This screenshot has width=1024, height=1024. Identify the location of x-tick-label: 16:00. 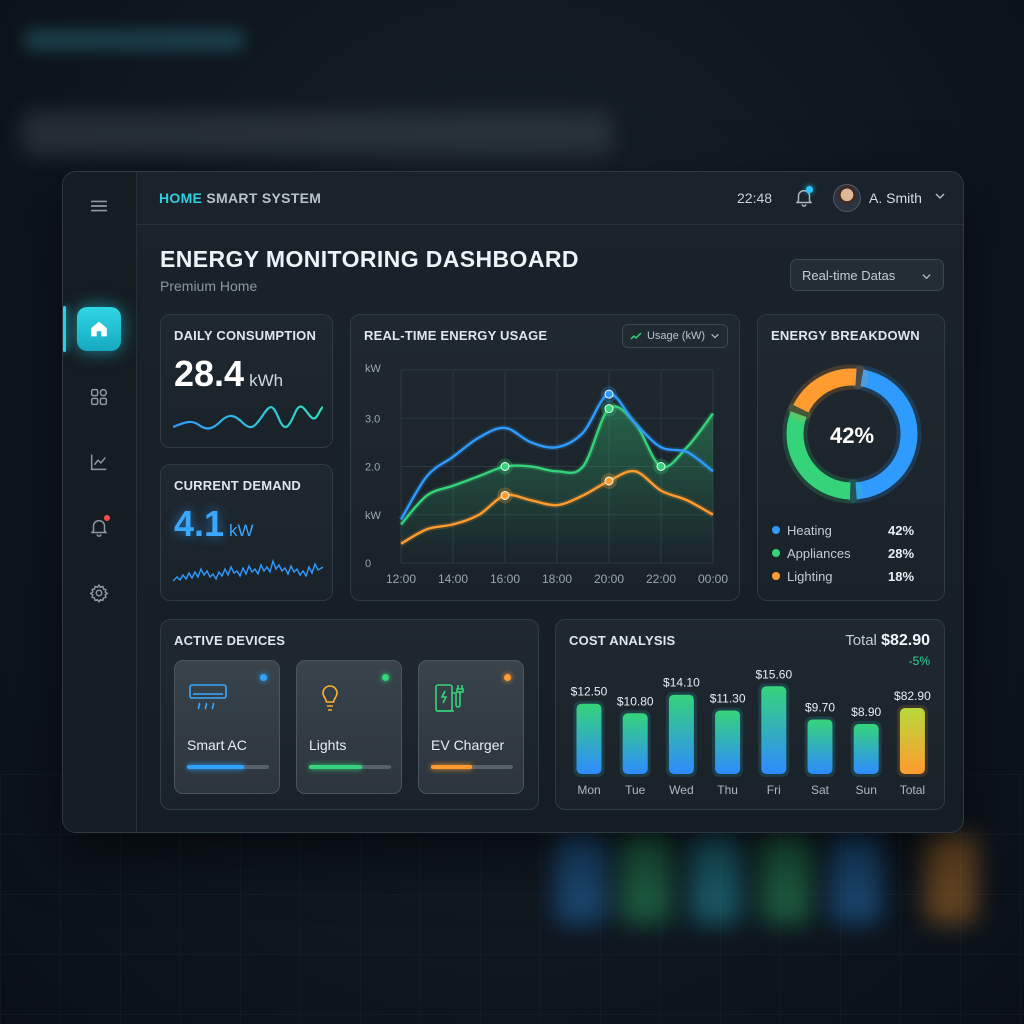
(505, 579).